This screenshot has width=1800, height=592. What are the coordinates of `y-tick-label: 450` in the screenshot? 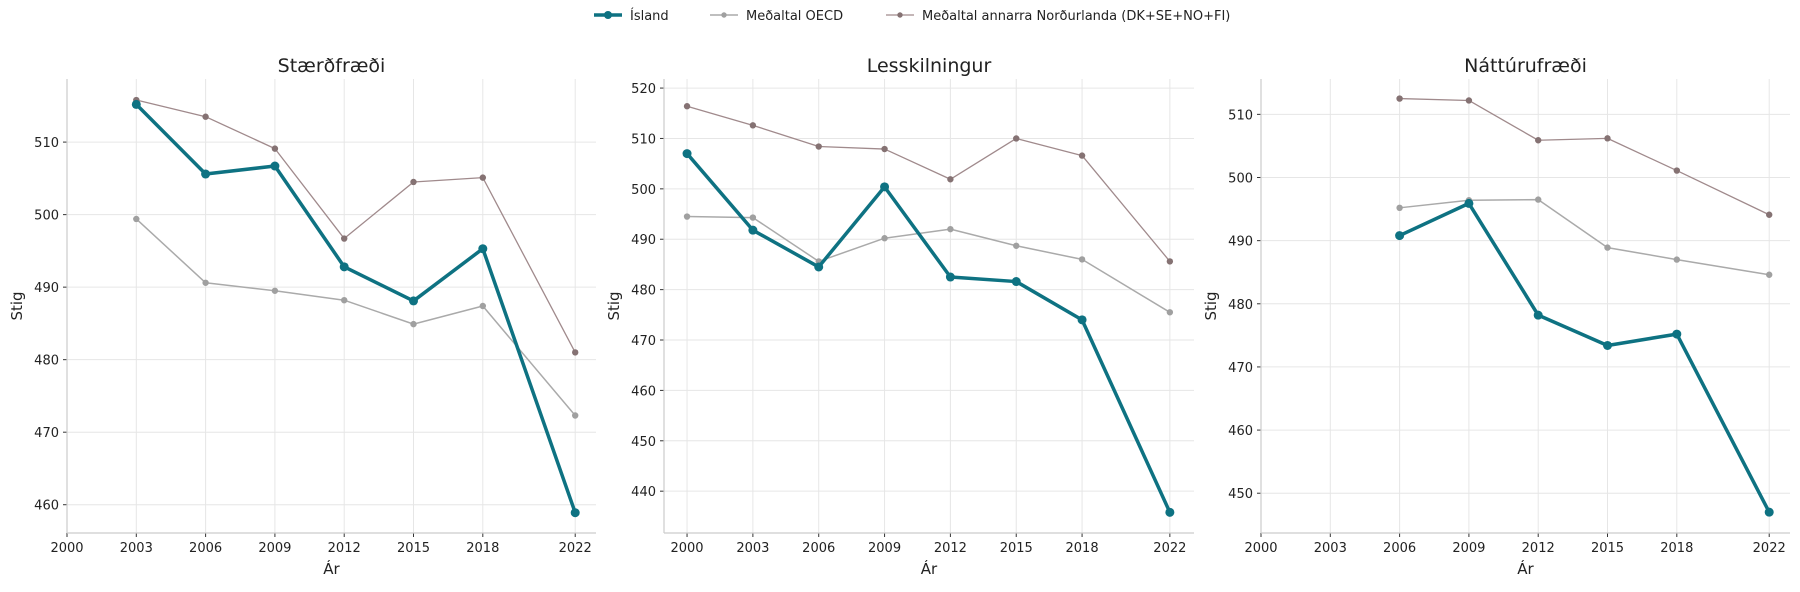 It's located at (1240, 494).